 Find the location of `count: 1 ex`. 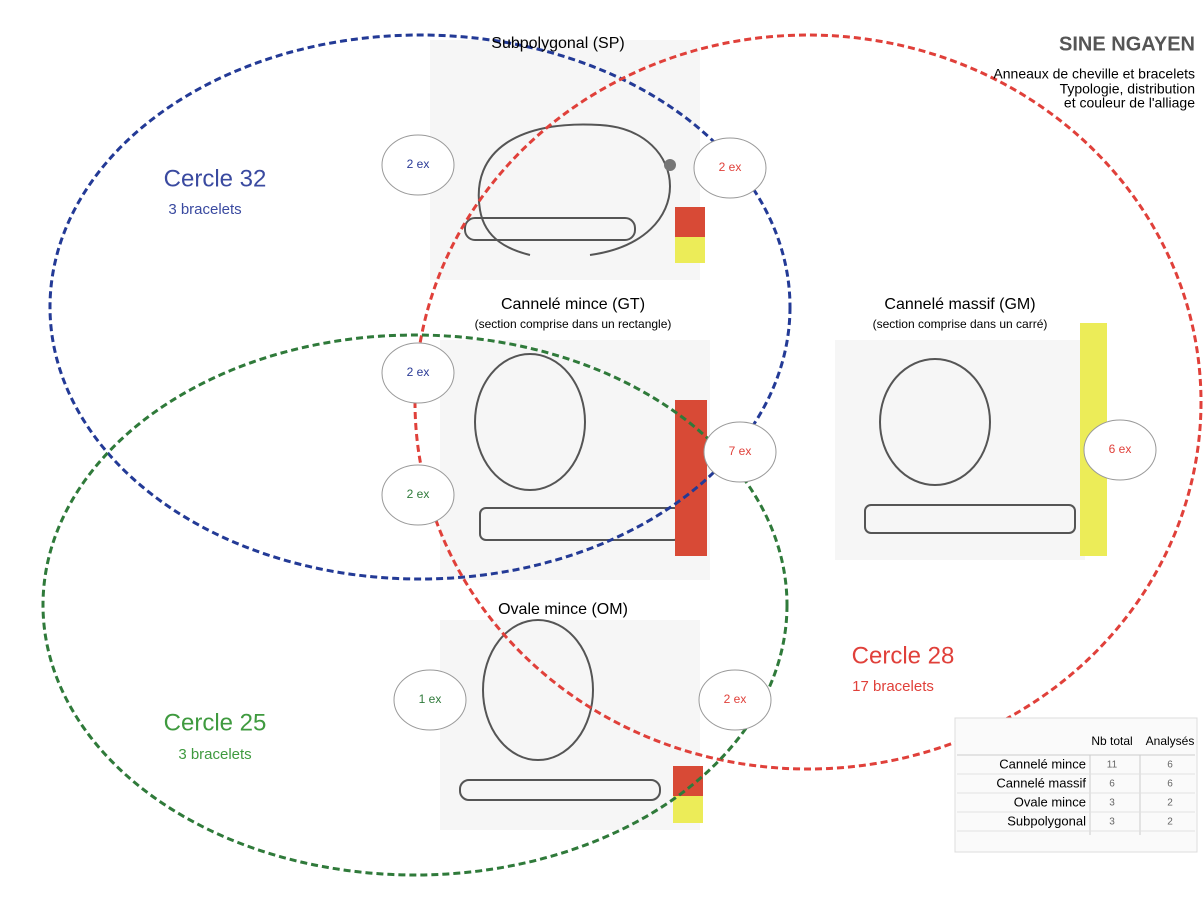

count: 1 ex is located at coordinates (430, 699).